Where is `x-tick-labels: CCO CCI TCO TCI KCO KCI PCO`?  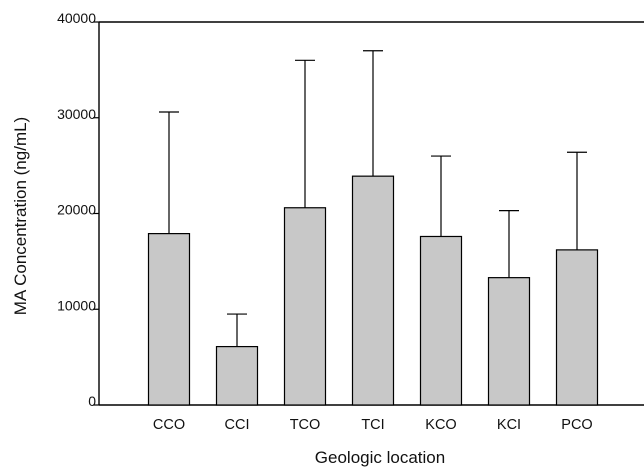 x-tick-labels: CCO CCI TCO TCI KCO KCI PCO is located at coordinates (373, 425).